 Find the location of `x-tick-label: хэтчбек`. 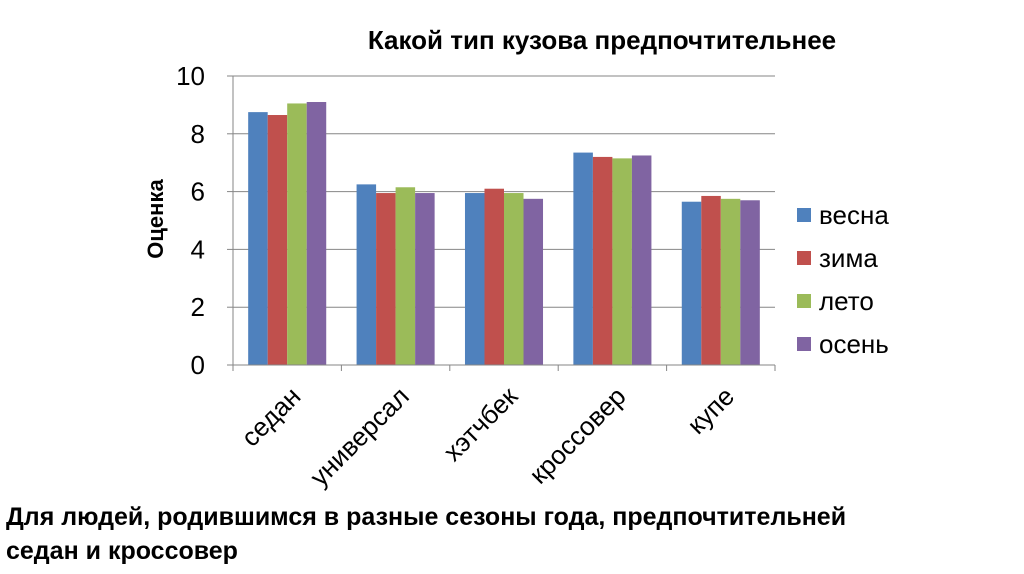

x-tick-label: хэтчбек is located at coordinates (480, 424).